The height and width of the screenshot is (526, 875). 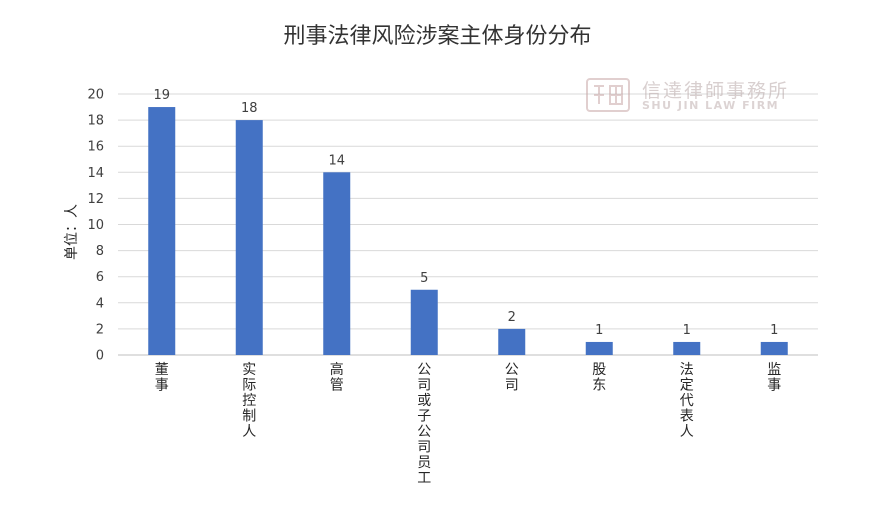 I want to click on category-label: 董事, so click(x=162, y=378).